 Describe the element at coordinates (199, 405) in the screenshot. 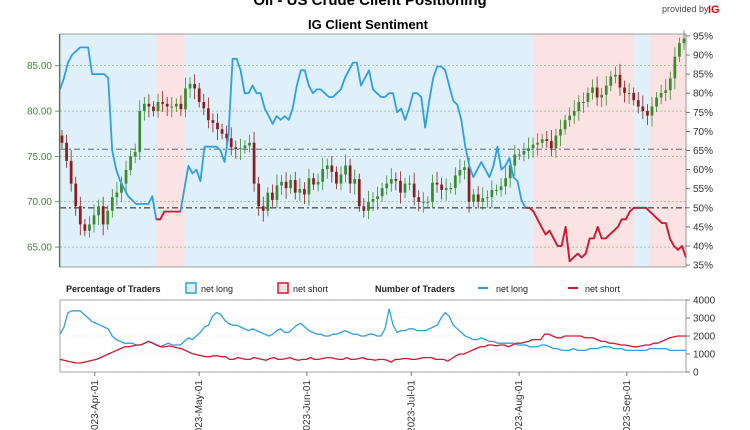

I see `date-tick-label: 2023-May-01` at that location.